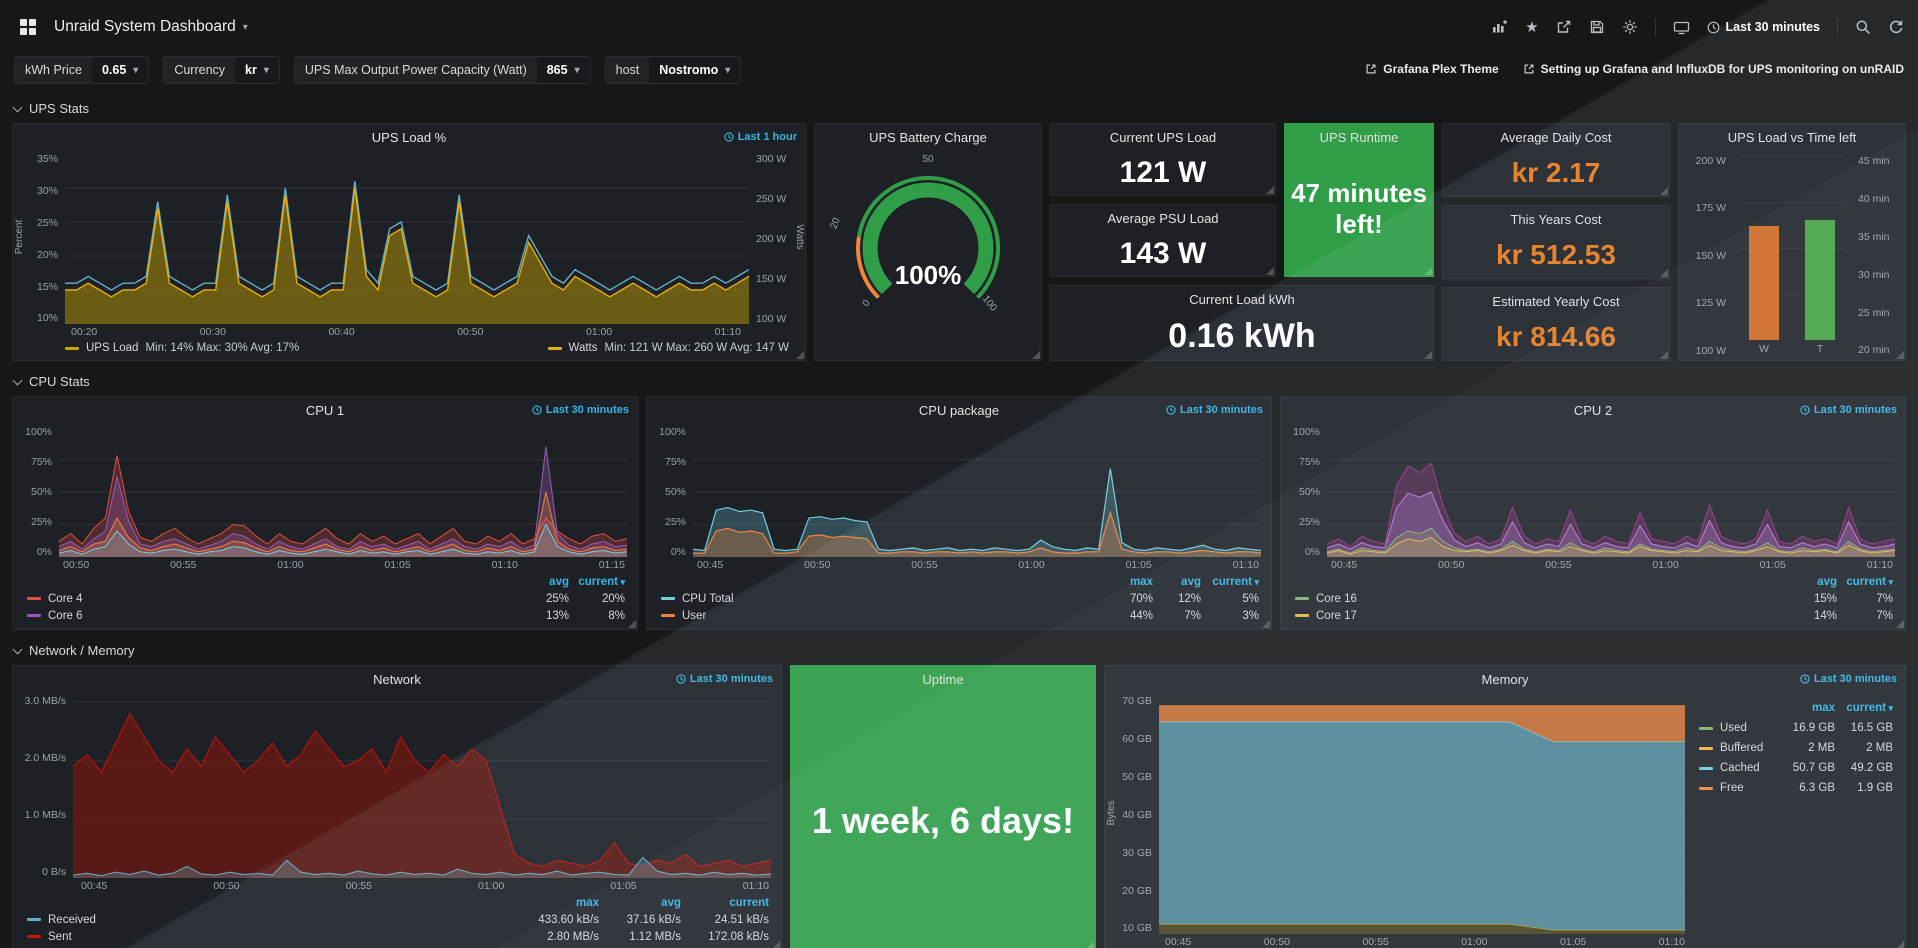 The height and width of the screenshot is (948, 1918). Describe the element at coordinates (1163, 137) in the screenshot. I see `panel-title: Current UPS Load` at that location.